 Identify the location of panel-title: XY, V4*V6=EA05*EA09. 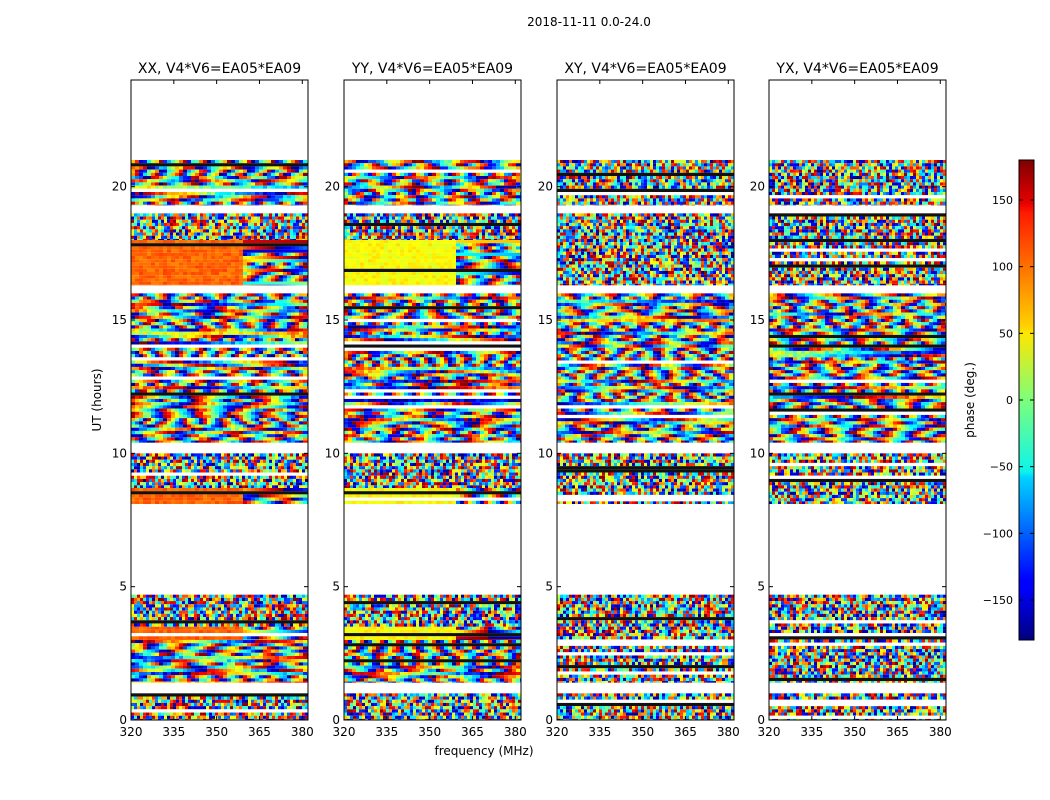
(645, 69).